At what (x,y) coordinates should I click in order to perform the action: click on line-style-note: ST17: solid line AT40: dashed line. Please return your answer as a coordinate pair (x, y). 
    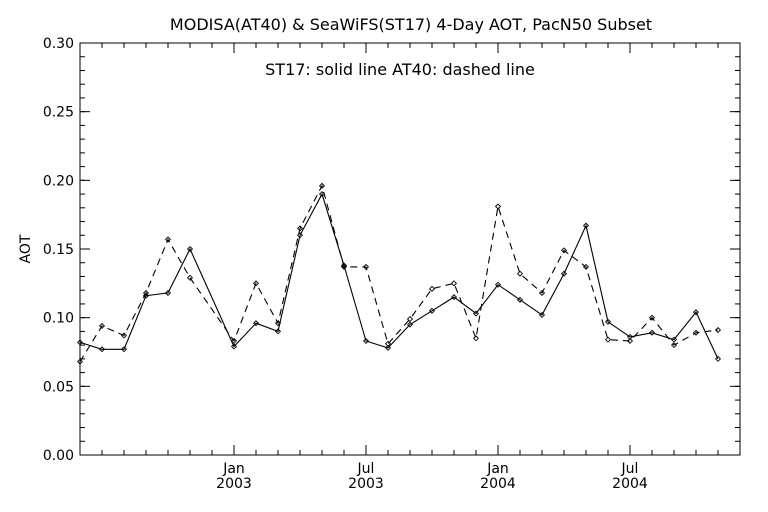
    Looking at the image, I should click on (400, 69).